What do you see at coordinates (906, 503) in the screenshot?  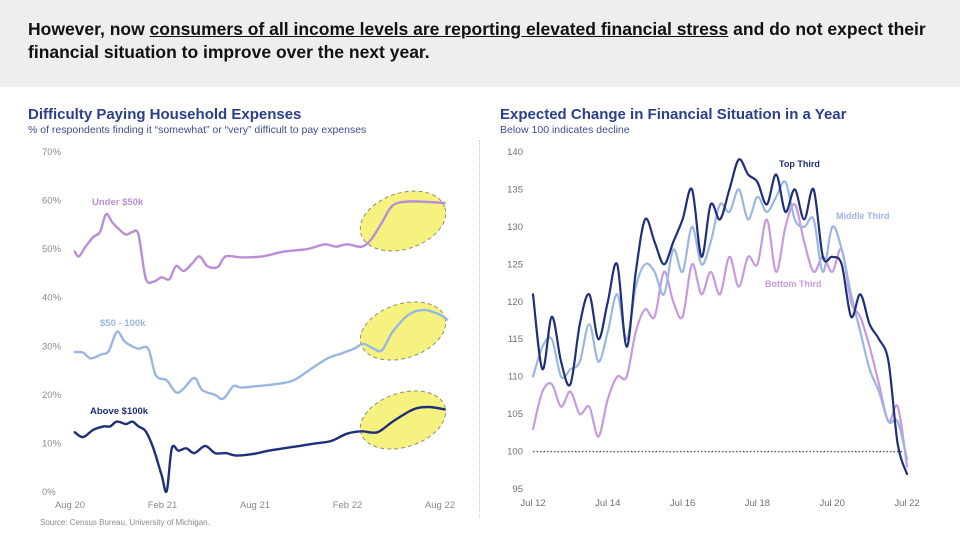 I see `right-x-tick-label: Jul 22` at bounding box center [906, 503].